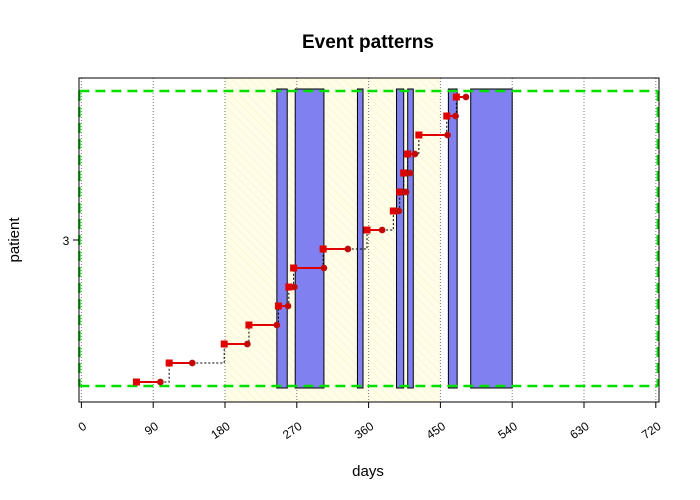 The image size is (700, 500). Describe the element at coordinates (66, 241) in the screenshot. I see `y-tick-label: 3` at that location.